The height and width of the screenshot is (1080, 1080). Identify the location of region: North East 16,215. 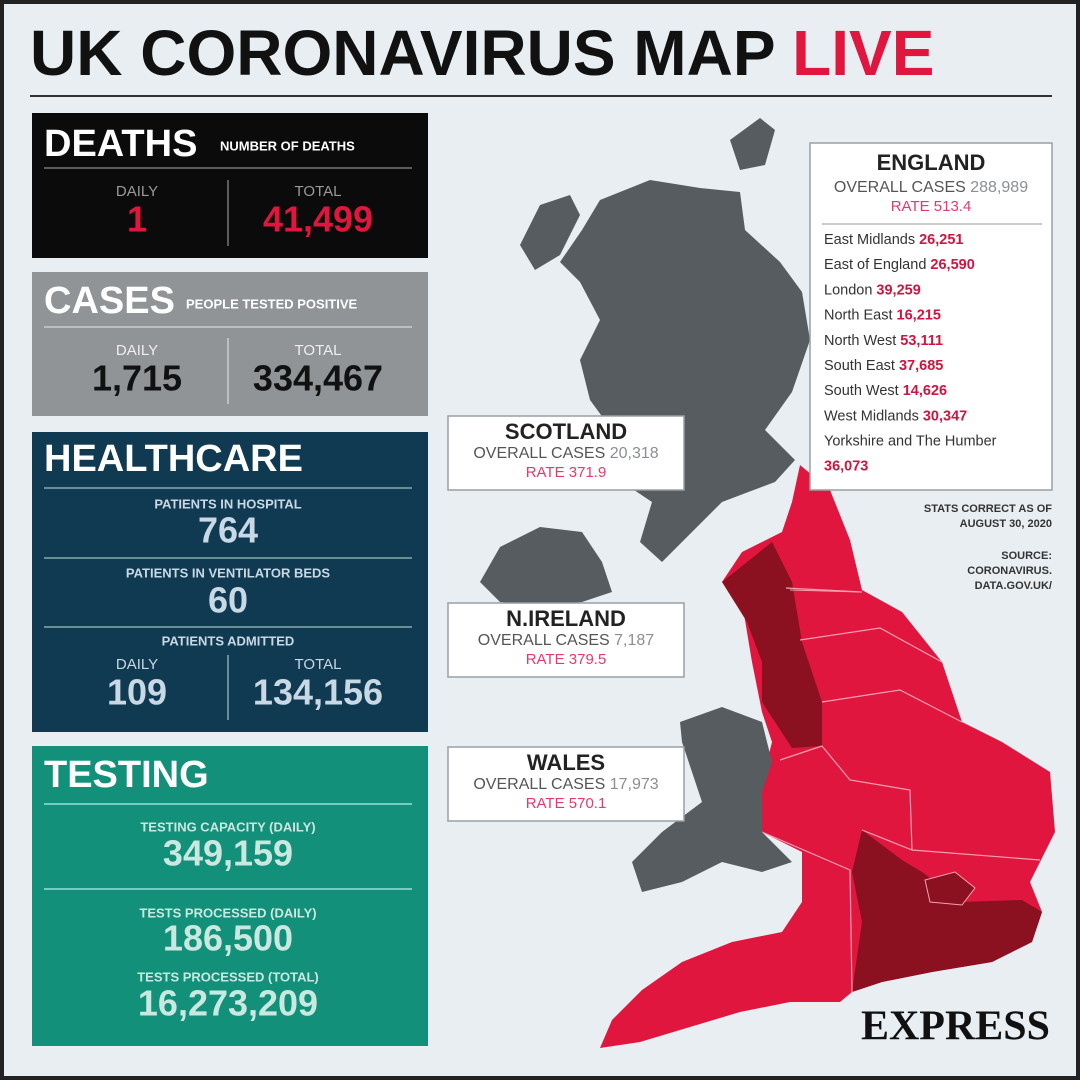
(882, 315).